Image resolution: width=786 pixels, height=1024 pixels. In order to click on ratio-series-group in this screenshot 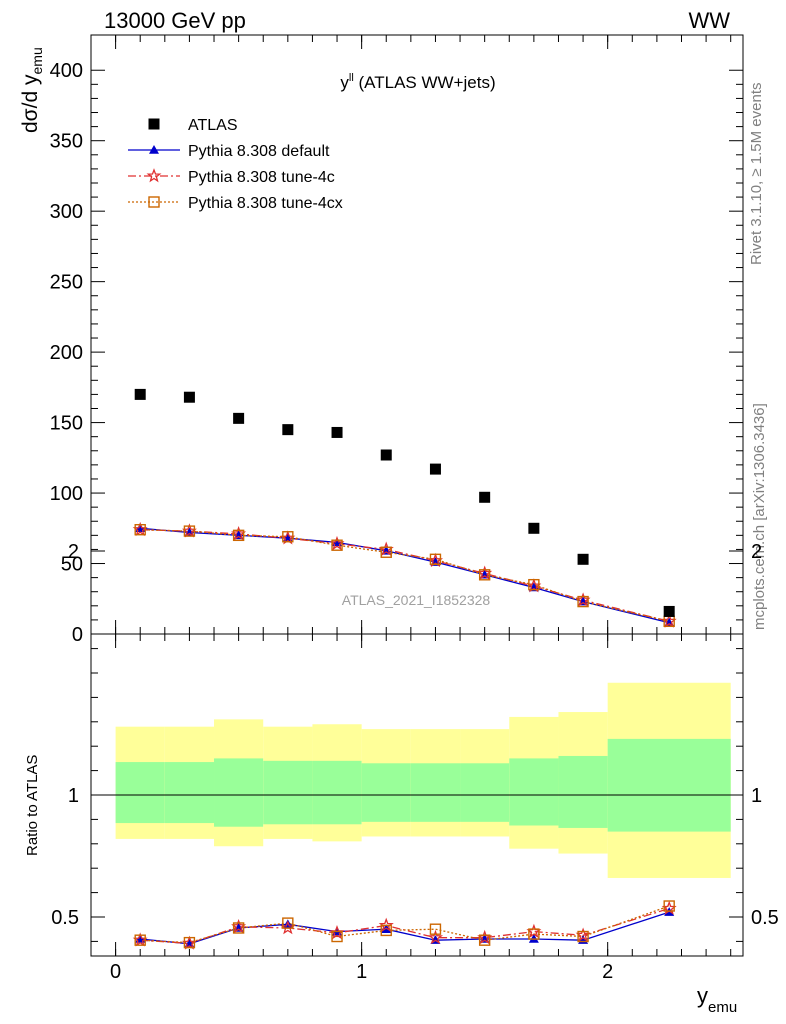, I will do `click(404, 925)`.